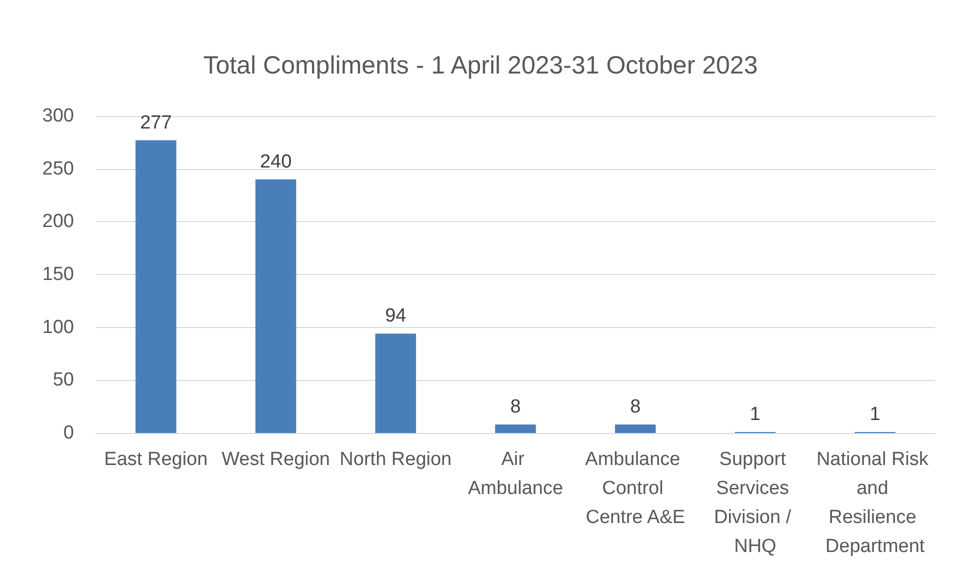 This screenshot has width=961, height=585. Describe the element at coordinates (396, 316) in the screenshot. I see `data-label: 94` at that location.